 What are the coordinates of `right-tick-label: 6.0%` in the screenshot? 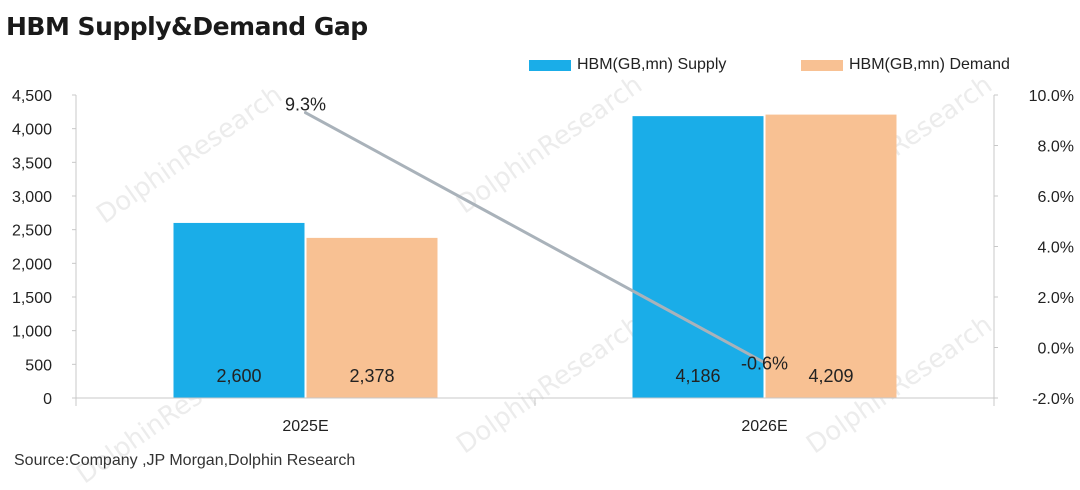 It's located at (1056, 197).